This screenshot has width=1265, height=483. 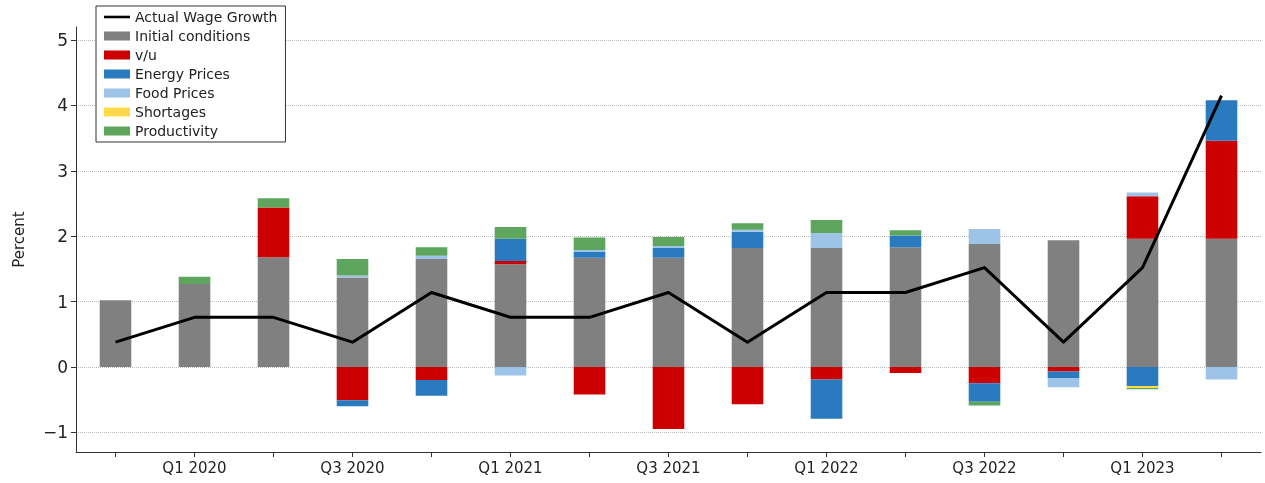 What do you see at coordinates (984, 467) in the screenshot?
I see `x-tick-label: Q3 2022` at bounding box center [984, 467].